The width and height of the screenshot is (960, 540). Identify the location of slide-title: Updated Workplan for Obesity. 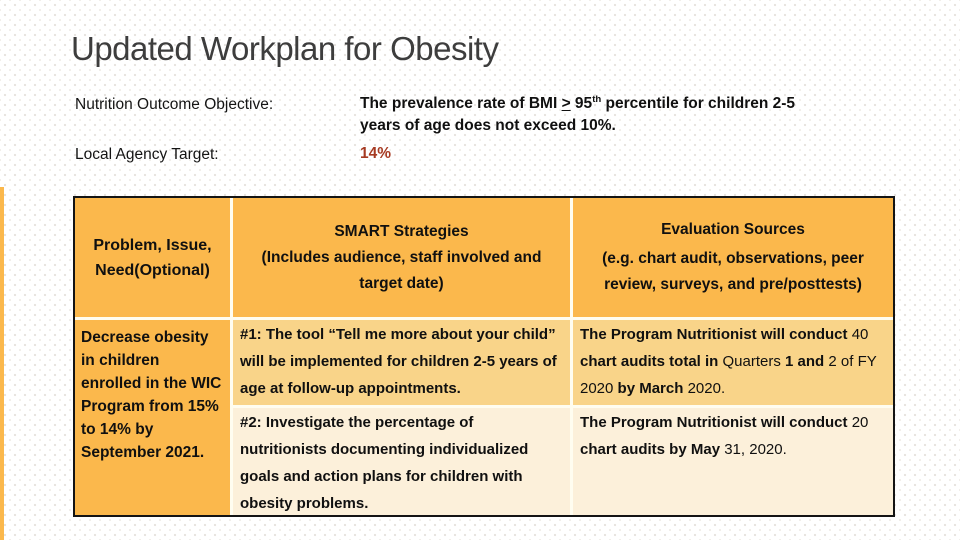
(285, 48).